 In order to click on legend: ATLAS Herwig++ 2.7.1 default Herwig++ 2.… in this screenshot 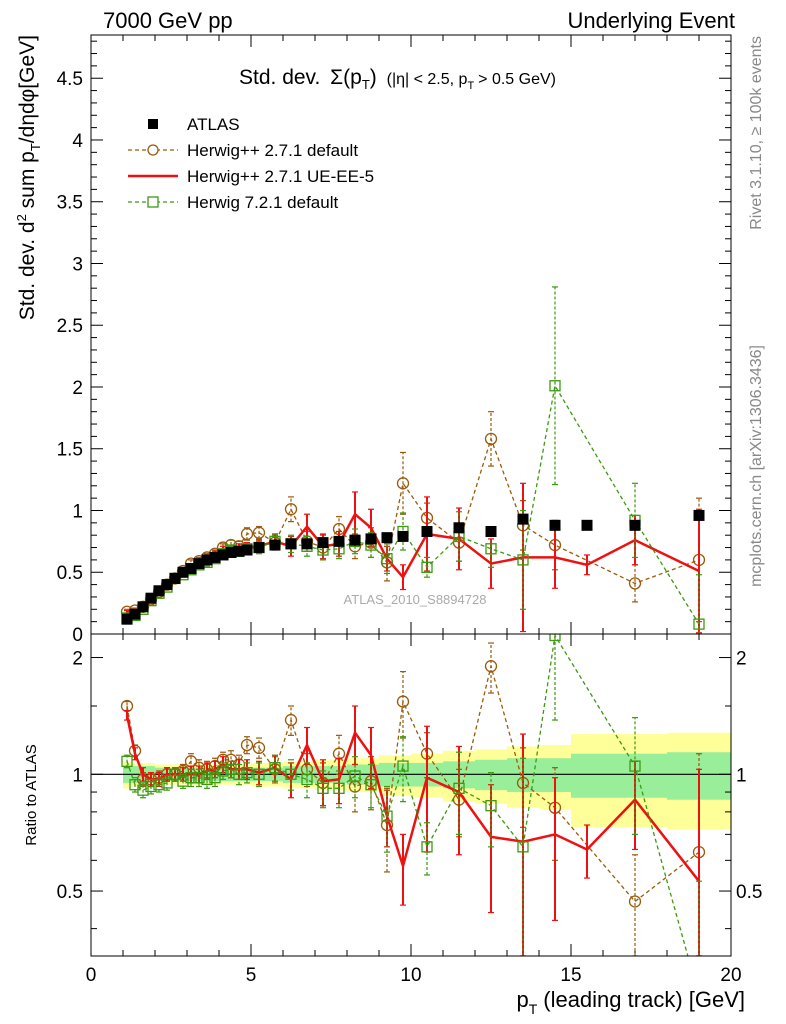, I will do `click(251, 163)`.